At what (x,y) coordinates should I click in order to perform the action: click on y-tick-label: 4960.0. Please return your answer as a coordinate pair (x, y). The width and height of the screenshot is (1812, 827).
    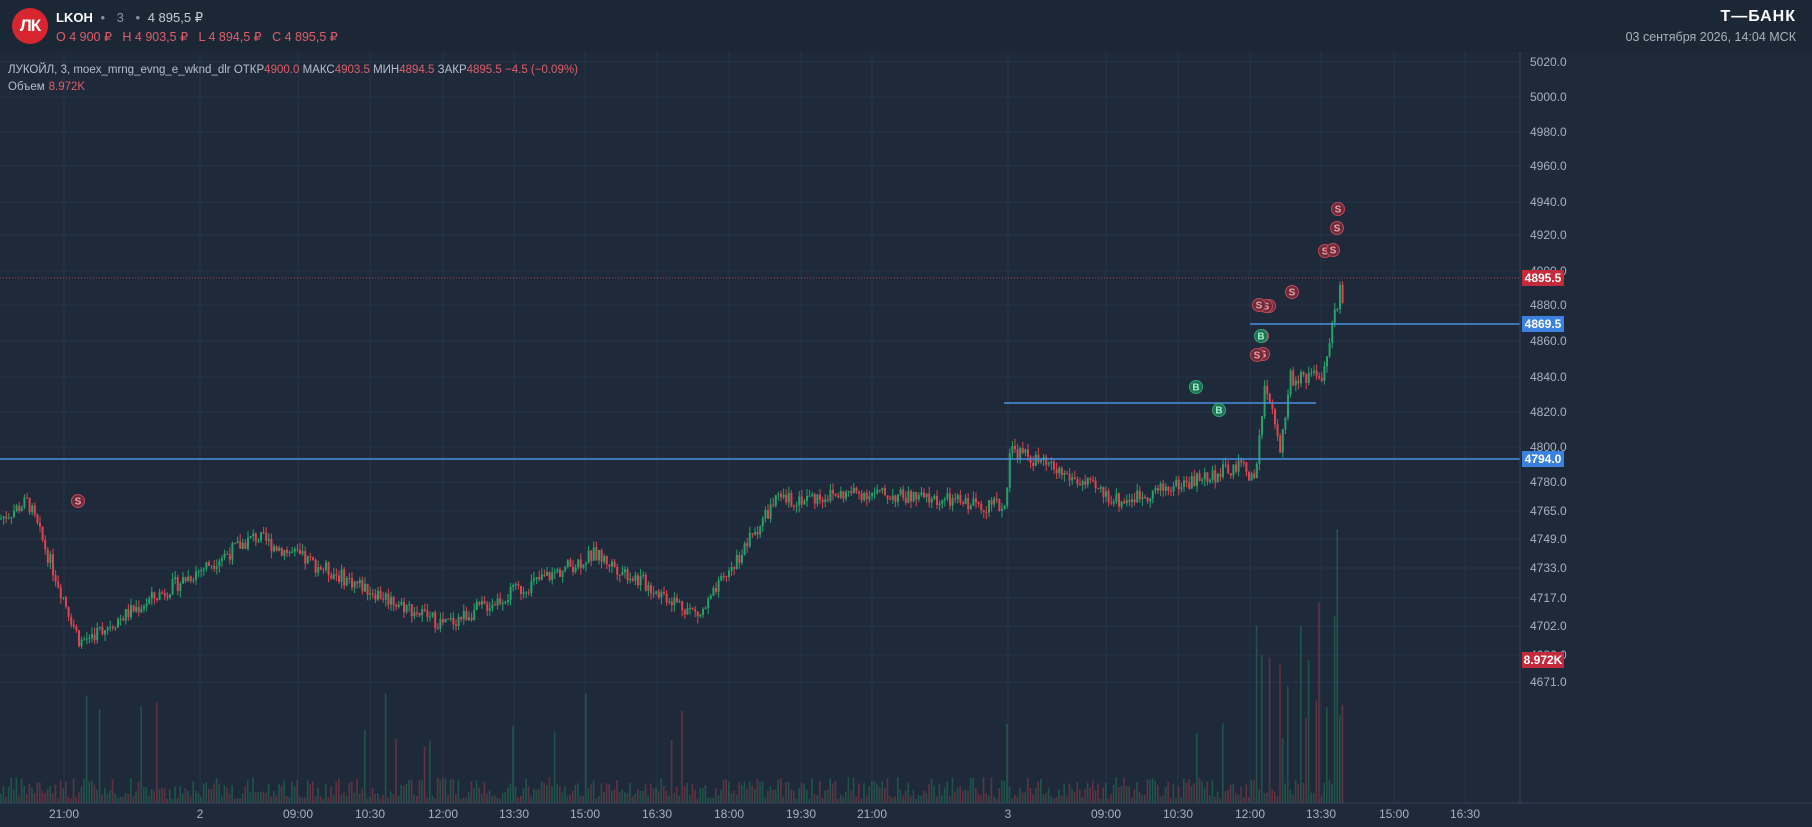
    Looking at the image, I should click on (1548, 166).